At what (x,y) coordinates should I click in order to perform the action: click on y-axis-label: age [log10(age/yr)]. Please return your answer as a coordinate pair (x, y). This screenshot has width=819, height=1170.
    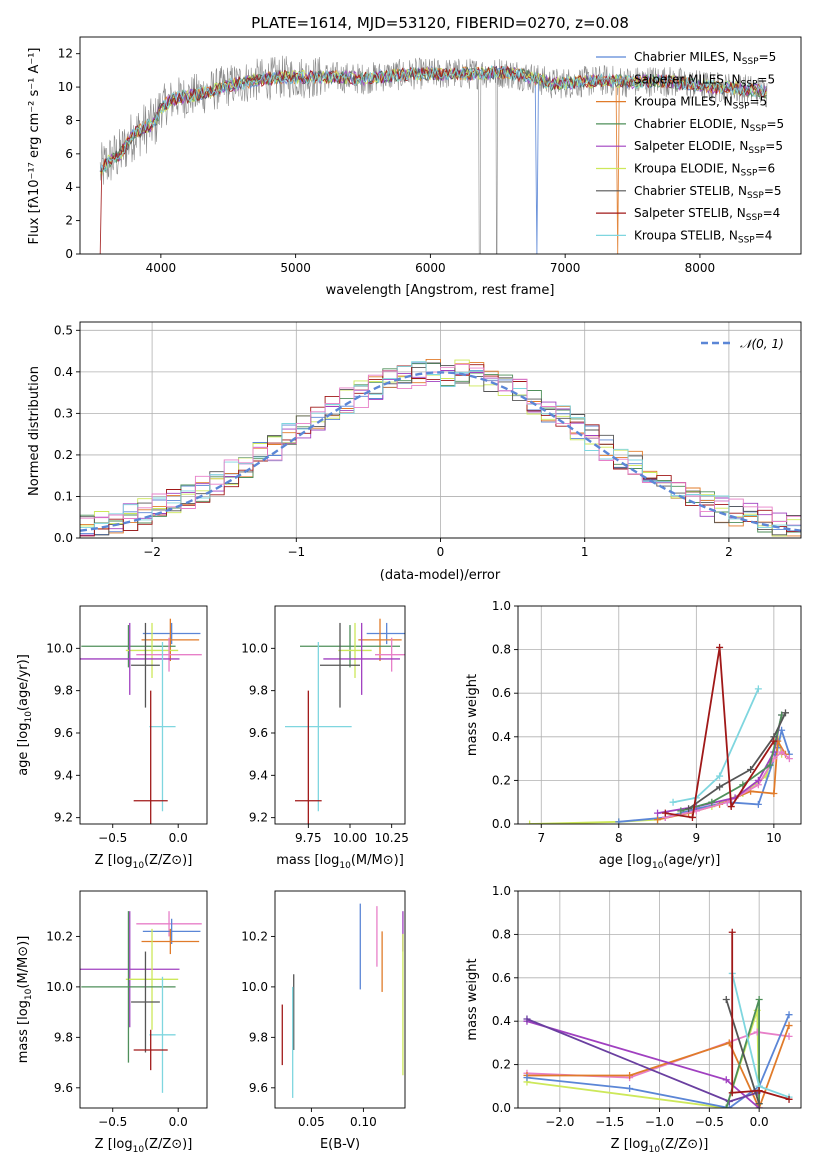
    Looking at the image, I should click on (25, 715).